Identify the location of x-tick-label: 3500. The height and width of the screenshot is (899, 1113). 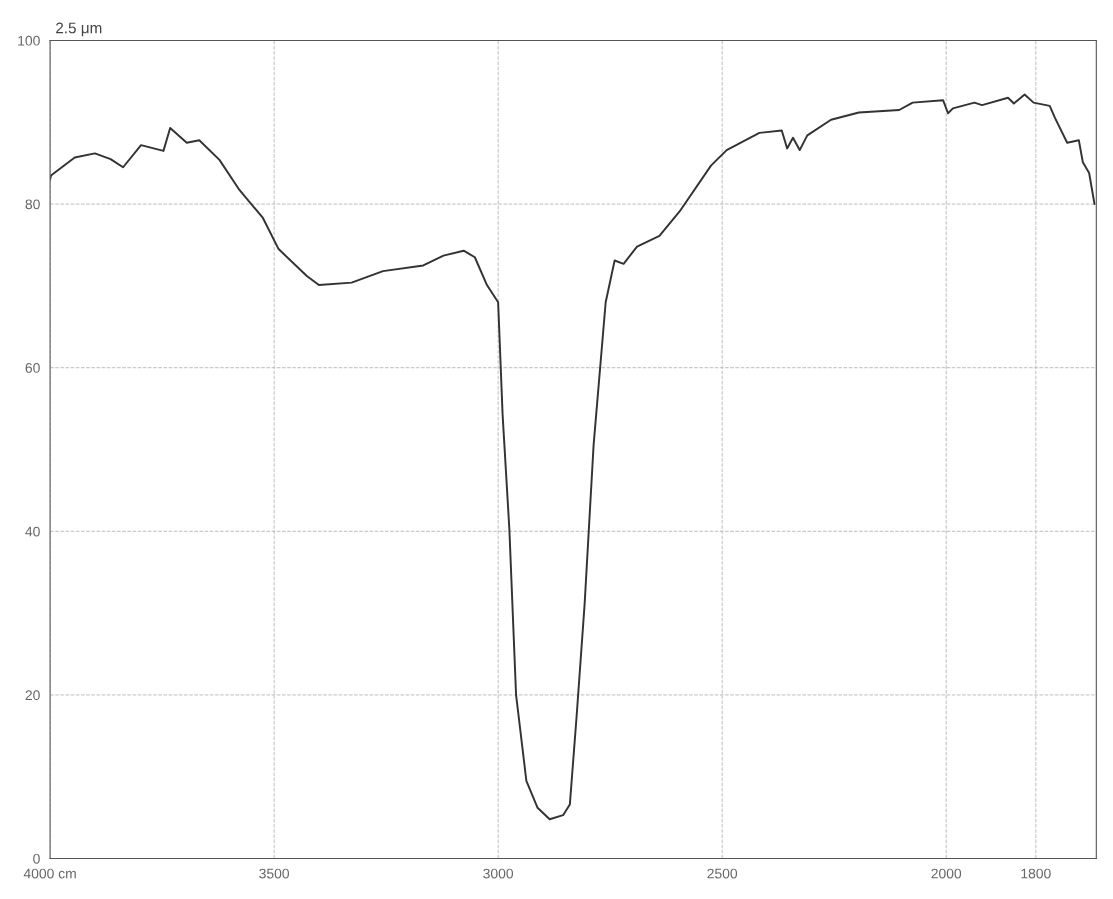
(274, 873).